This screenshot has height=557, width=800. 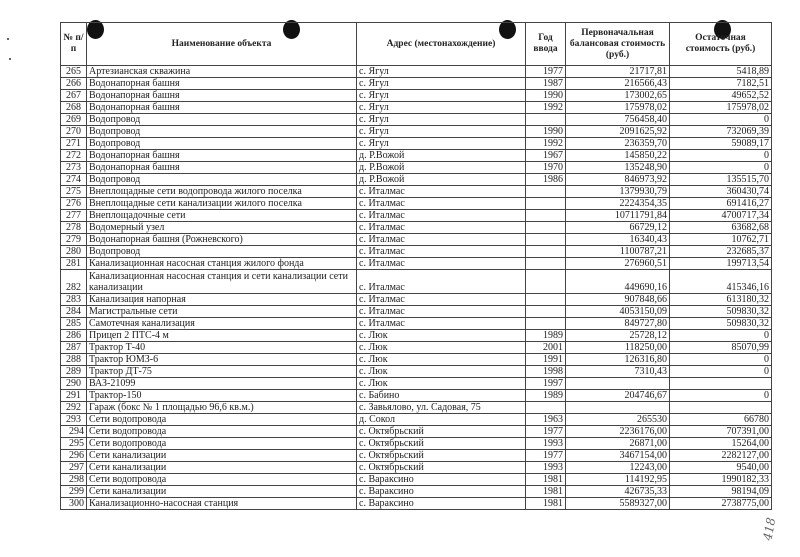 What do you see at coordinates (441, 95) in the screenshot?
I see `row-address: с. Ягул` at bounding box center [441, 95].